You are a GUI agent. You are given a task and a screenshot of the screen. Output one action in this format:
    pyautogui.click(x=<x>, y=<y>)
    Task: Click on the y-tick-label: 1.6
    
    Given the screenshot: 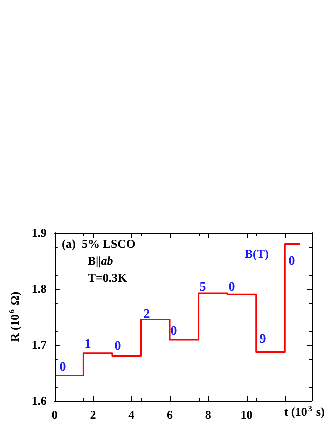 What is the action you would take?
    pyautogui.click(x=39, y=401)
    